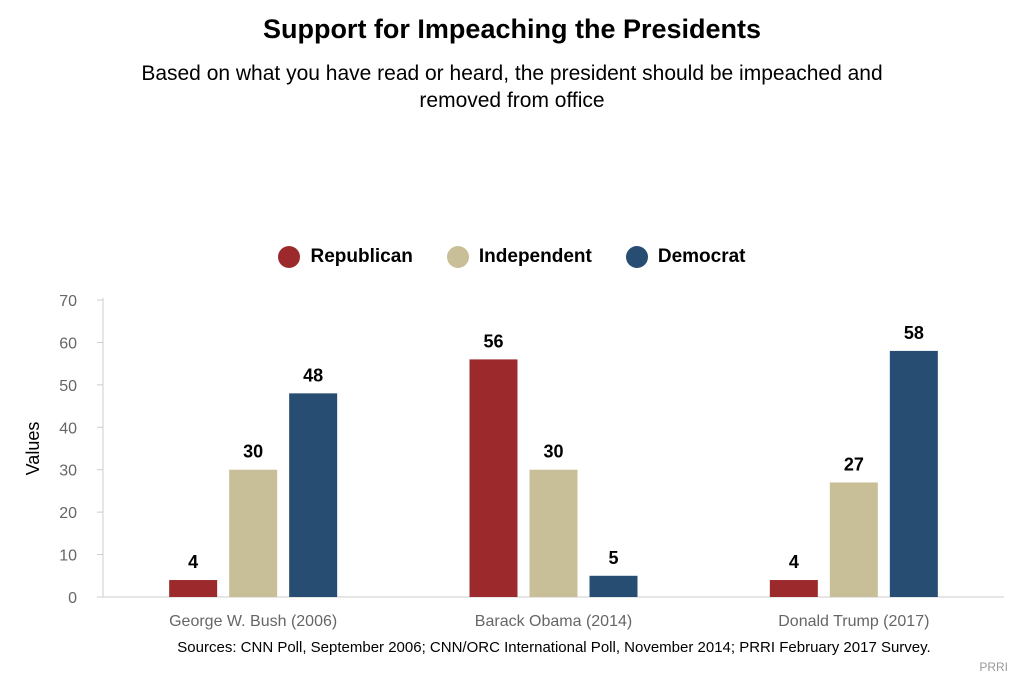 This screenshot has height=683, width=1024. I want to click on data-label: 58, so click(914, 333).